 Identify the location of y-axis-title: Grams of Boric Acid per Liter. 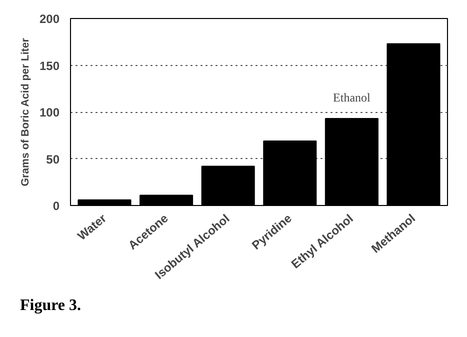
(25, 112).